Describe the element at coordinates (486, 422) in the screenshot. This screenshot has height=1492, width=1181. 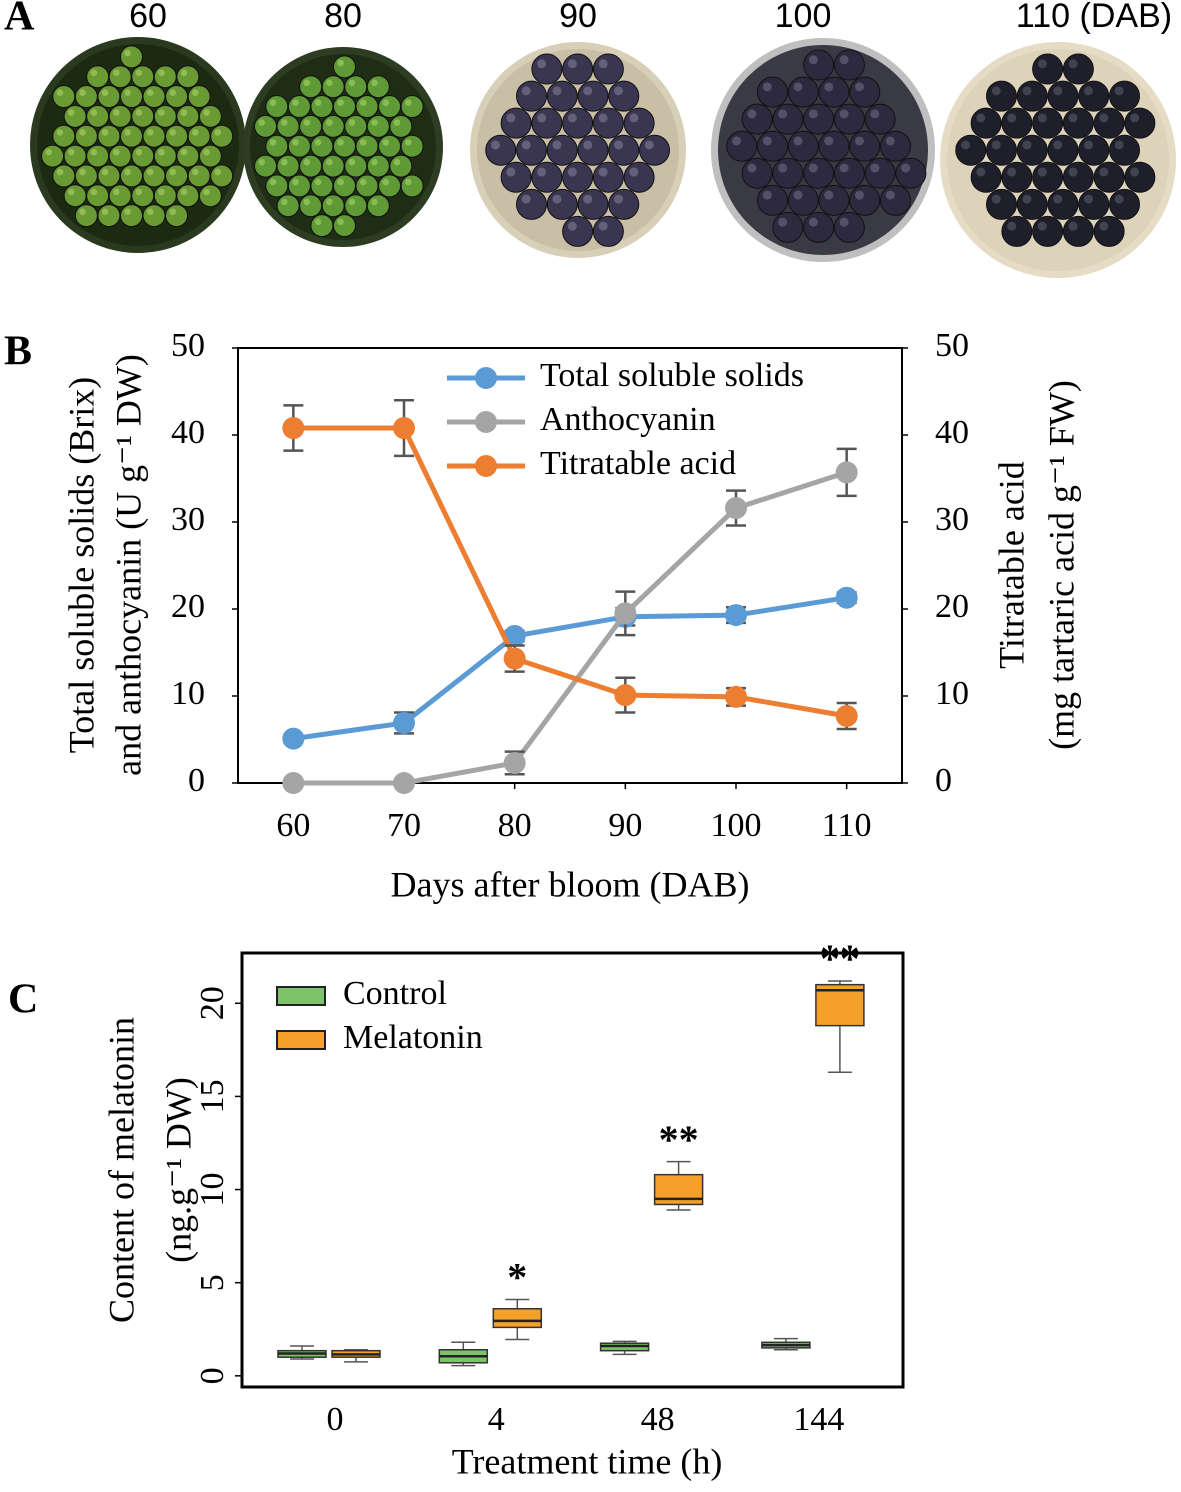
I see `legend-marker` at that location.